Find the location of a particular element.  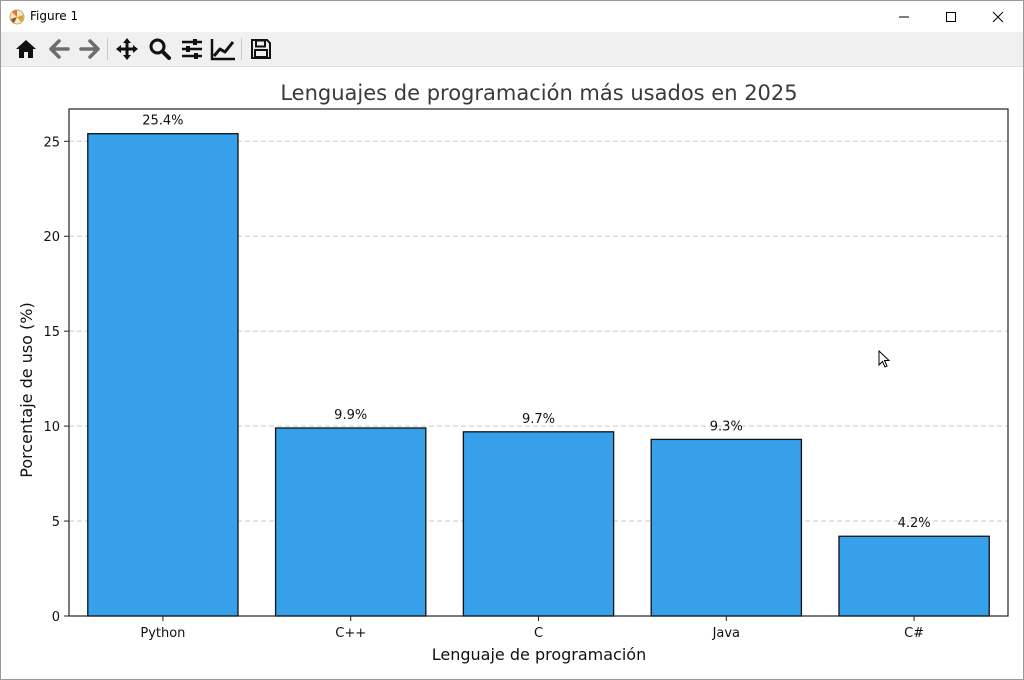

configure-subplots-button is located at coordinates (192, 49).